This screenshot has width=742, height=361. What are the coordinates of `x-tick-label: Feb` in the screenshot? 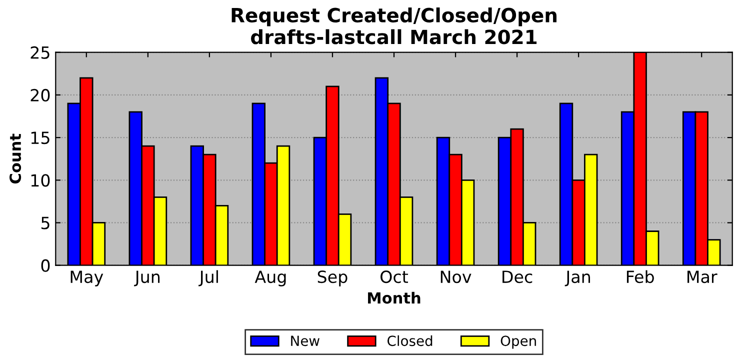 It's located at (640, 277).